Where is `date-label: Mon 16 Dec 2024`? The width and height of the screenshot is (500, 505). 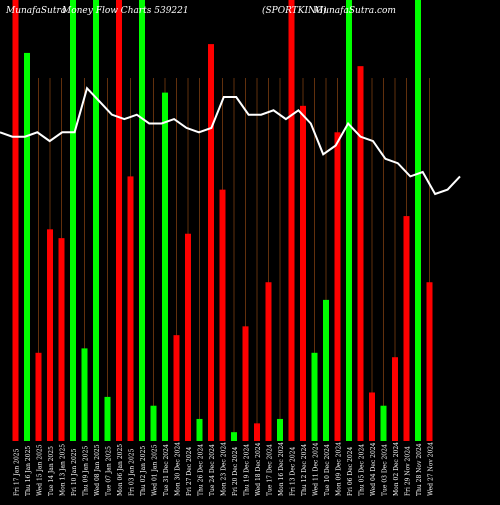
date-label: Mon 16 Dec 2024 is located at coordinates (281, 469).